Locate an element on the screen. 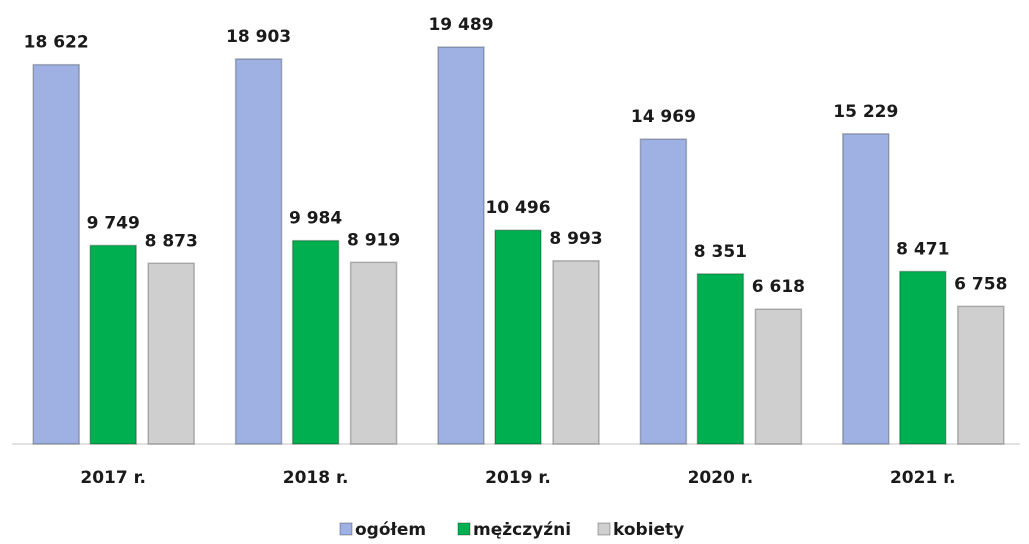 The height and width of the screenshot is (544, 1029). value-label: 18 622 is located at coordinates (56, 43).